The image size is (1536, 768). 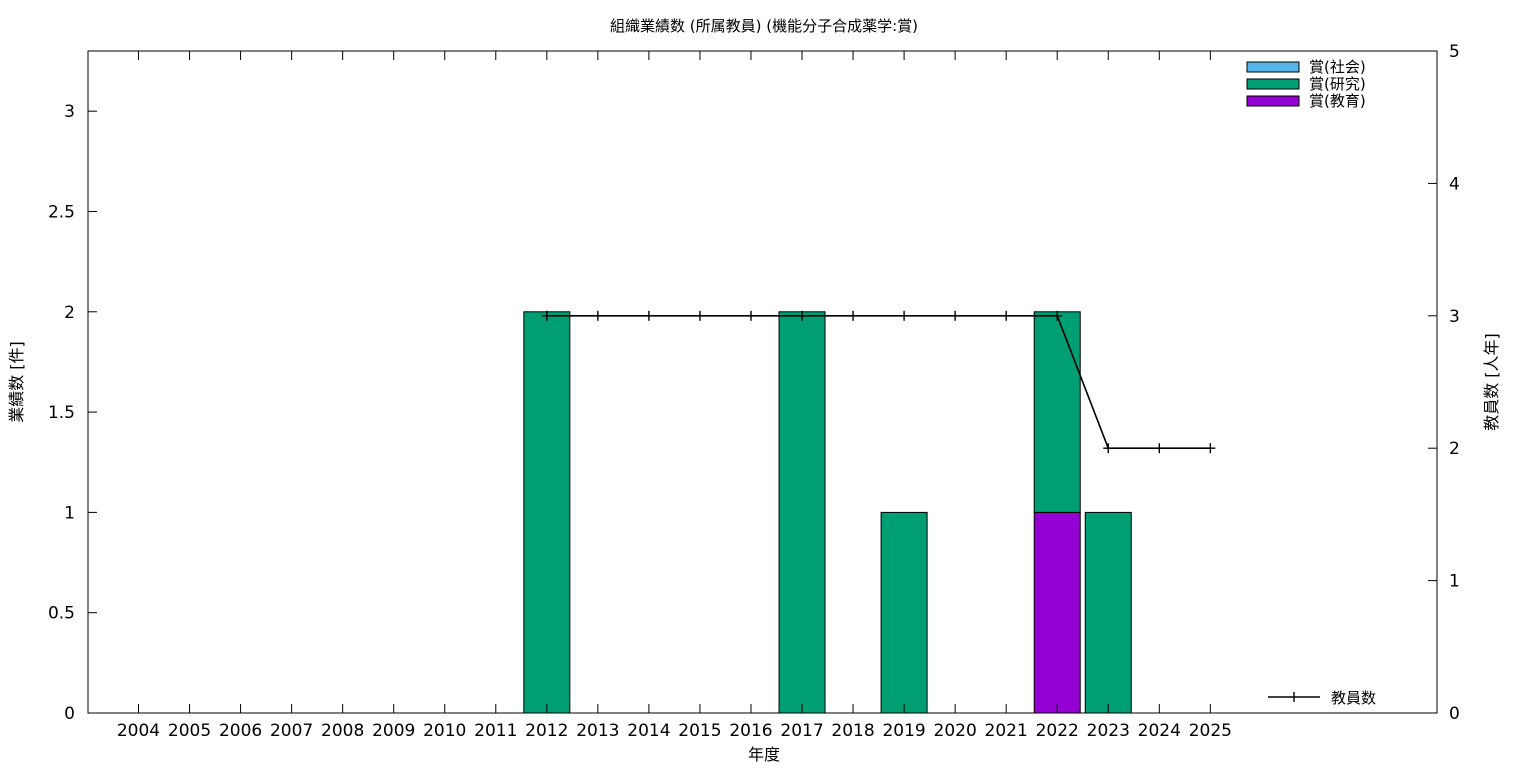 What do you see at coordinates (955, 315) in the screenshot?
I see `faculty-point-2020` at bounding box center [955, 315].